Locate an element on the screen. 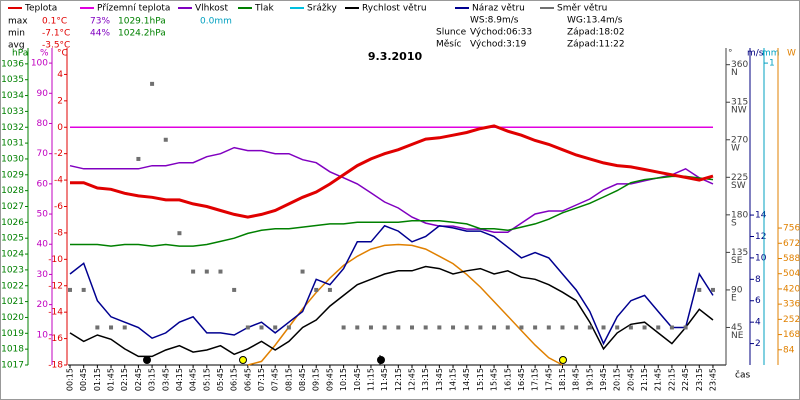 This screenshot has height=400, width=800. radiation-line is located at coordinates (405, 304).